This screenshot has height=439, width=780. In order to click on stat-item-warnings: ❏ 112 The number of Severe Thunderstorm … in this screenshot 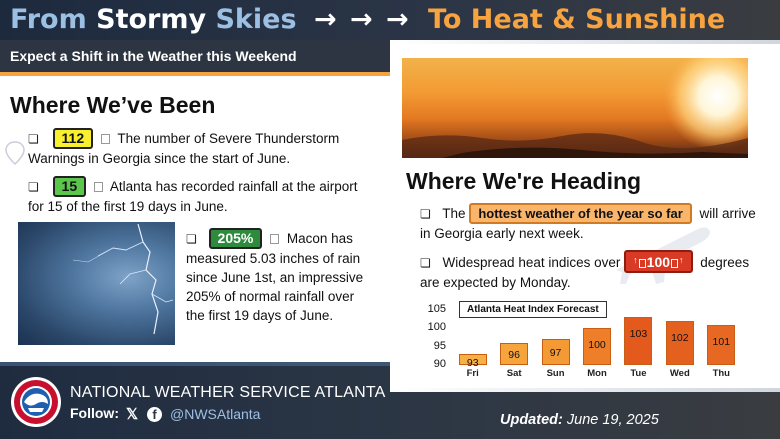, I will do `click(198, 148)`.